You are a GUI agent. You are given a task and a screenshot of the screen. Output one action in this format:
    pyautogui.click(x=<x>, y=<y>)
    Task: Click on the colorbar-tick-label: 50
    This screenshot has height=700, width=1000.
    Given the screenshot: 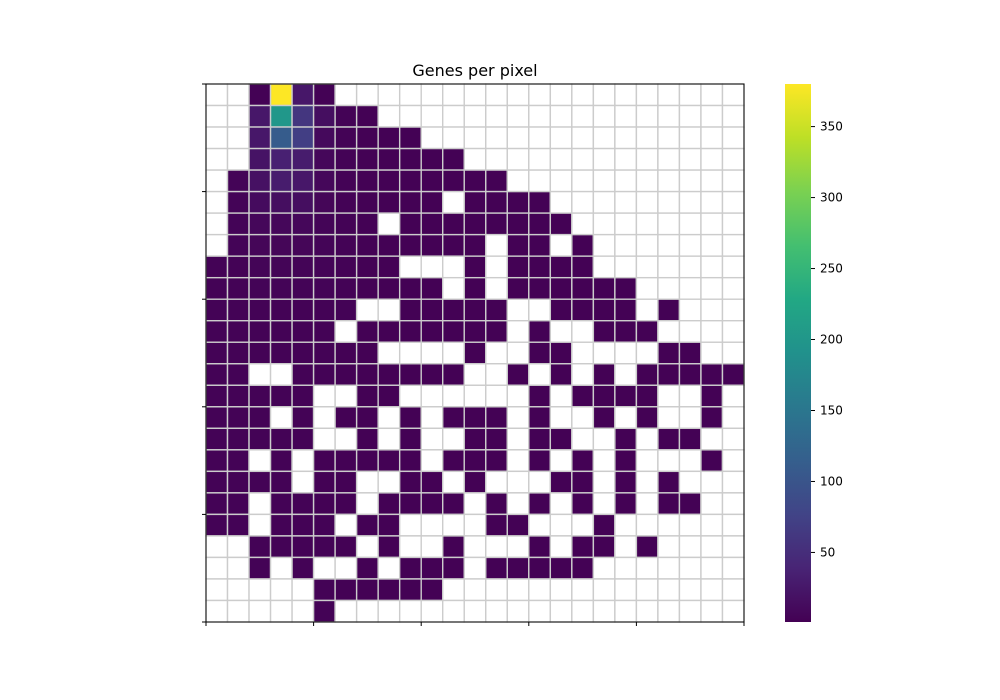 What is the action you would take?
    pyautogui.click(x=827, y=552)
    